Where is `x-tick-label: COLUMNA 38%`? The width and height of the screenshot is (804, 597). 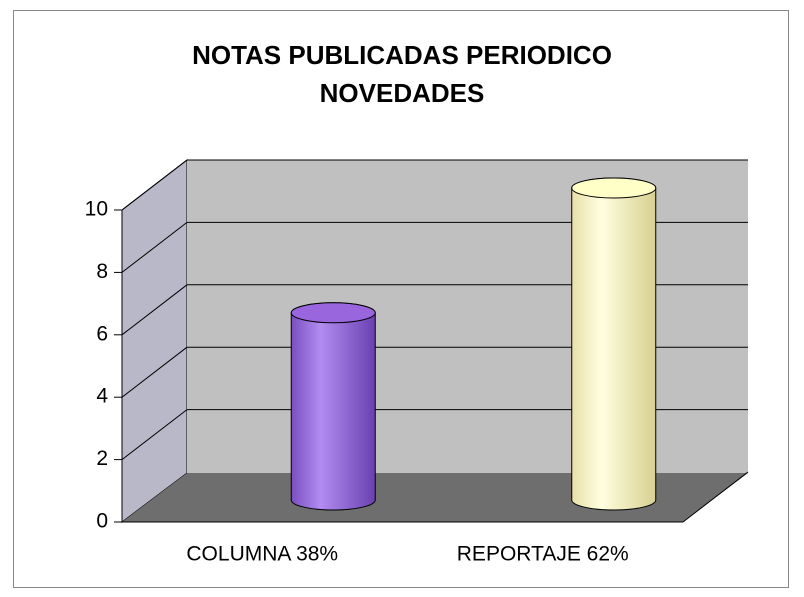
x-tick-label: COLUMNA 38% is located at coordinates (262, 554).